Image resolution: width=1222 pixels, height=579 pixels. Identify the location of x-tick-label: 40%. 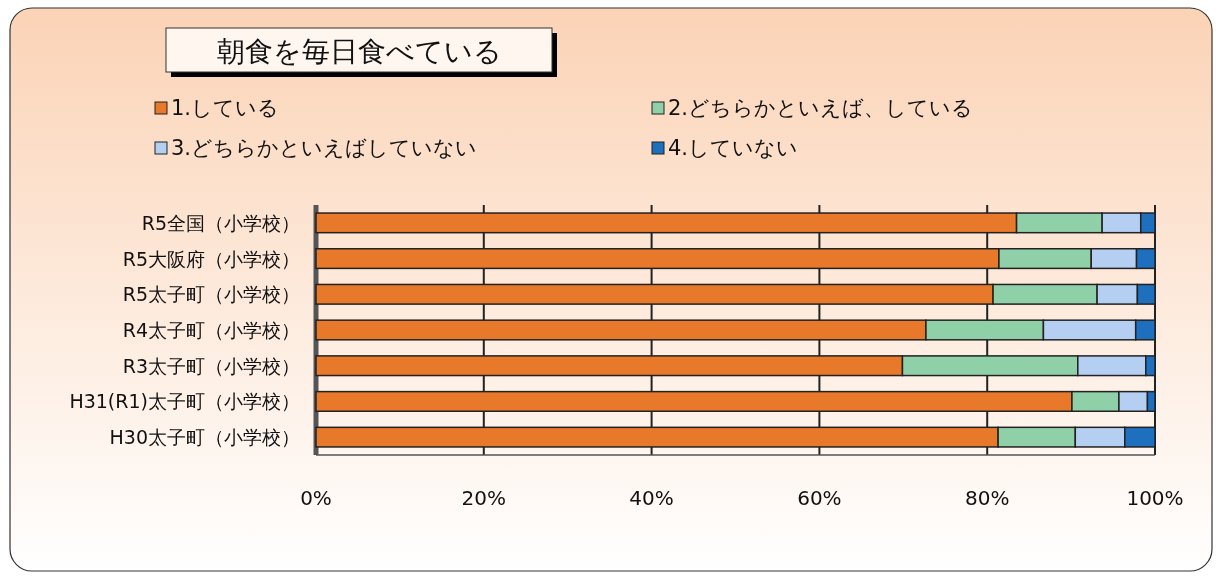
(651, 498).